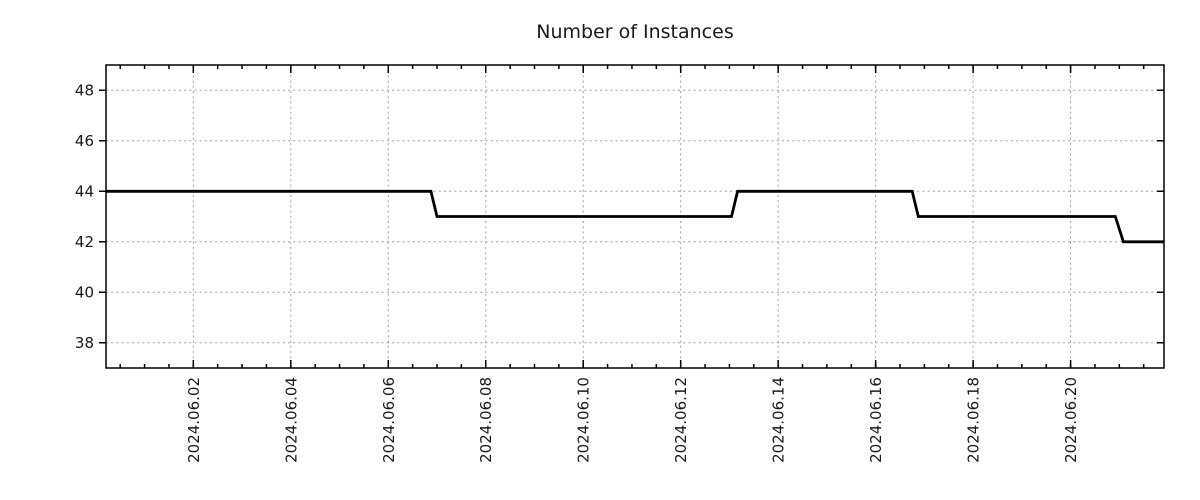 The image size is (1200, 500). I want to click on x-tick-label: 2024.06.02, so click(194, 420).